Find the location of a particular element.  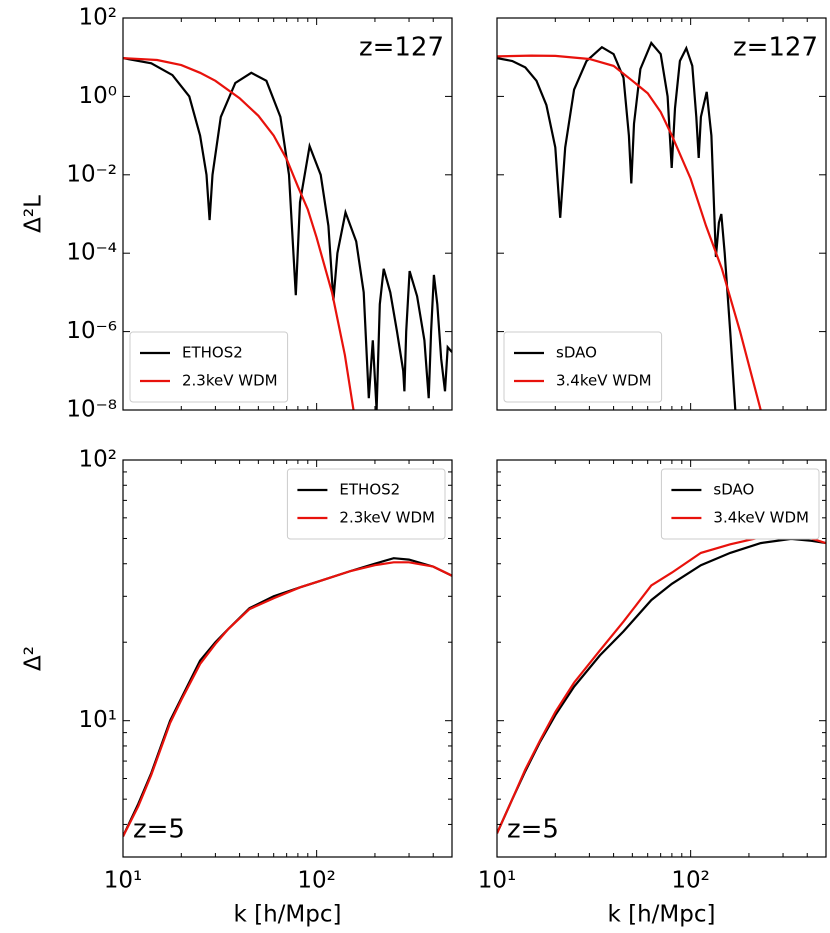

y-axis-label: Δ²L is located at coordinates (34, 214).